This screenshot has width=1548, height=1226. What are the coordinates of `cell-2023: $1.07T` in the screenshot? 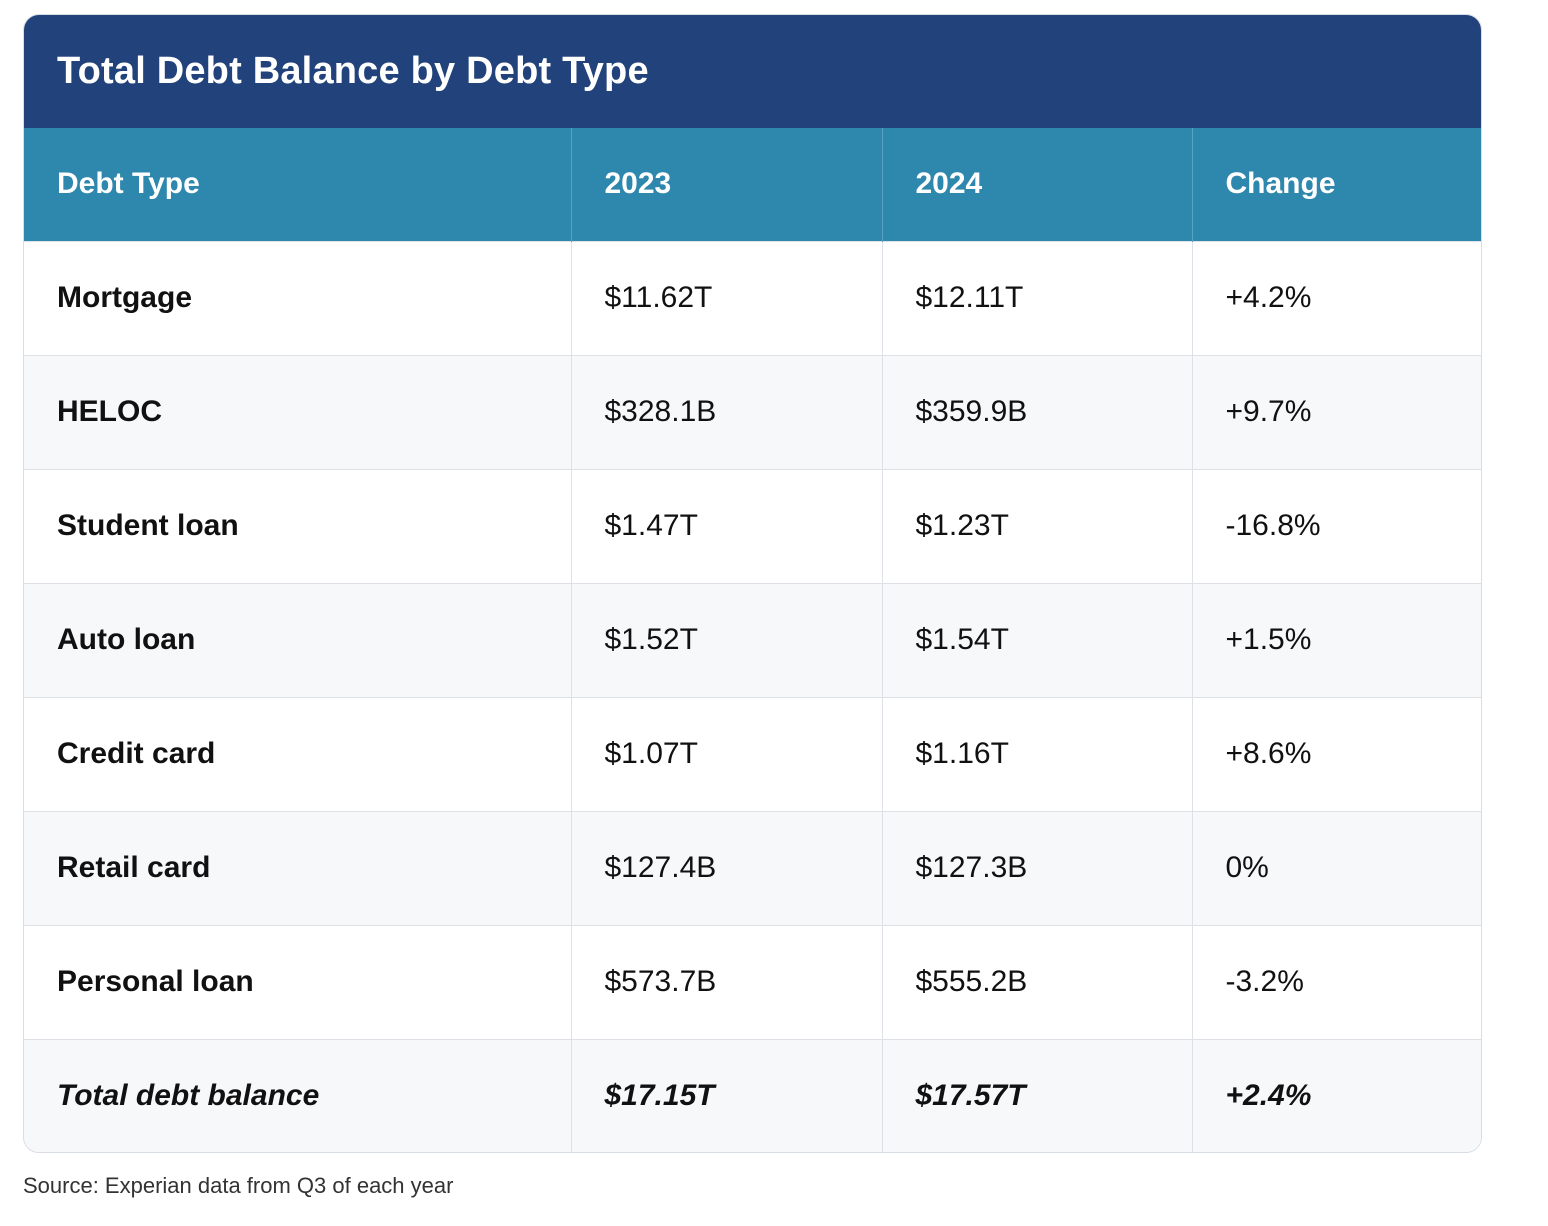 It's located at (726, 753).